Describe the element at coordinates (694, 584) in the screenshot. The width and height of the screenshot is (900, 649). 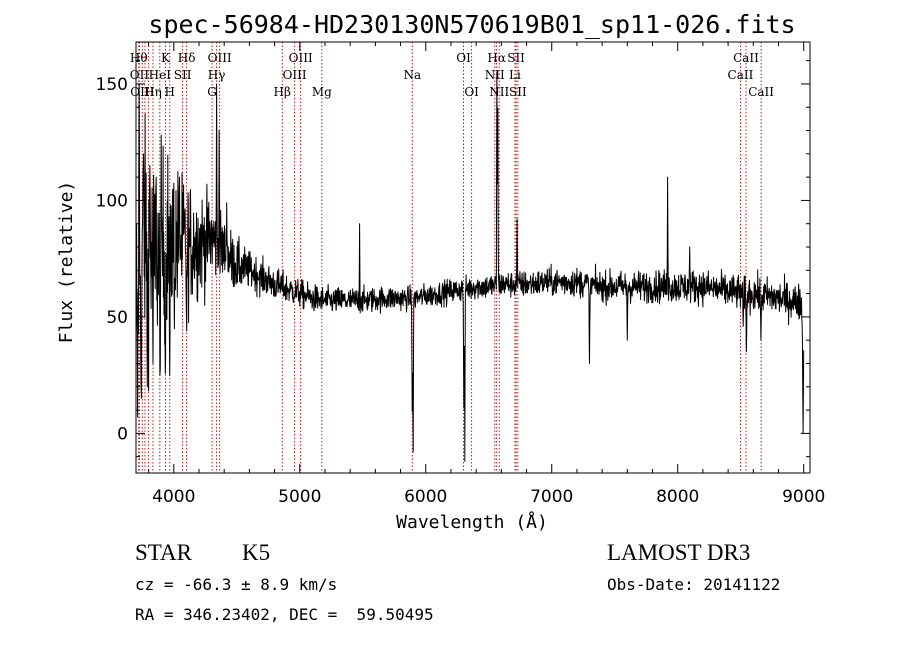
I see `observation-date: Obs-Date: 20141122` at that location.